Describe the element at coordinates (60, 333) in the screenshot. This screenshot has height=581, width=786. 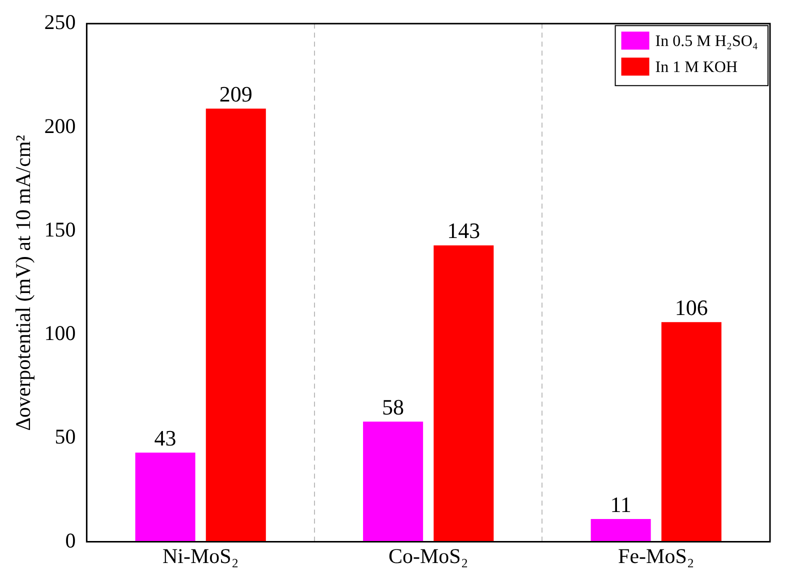
I see `y-tick-label: 100` at that location.